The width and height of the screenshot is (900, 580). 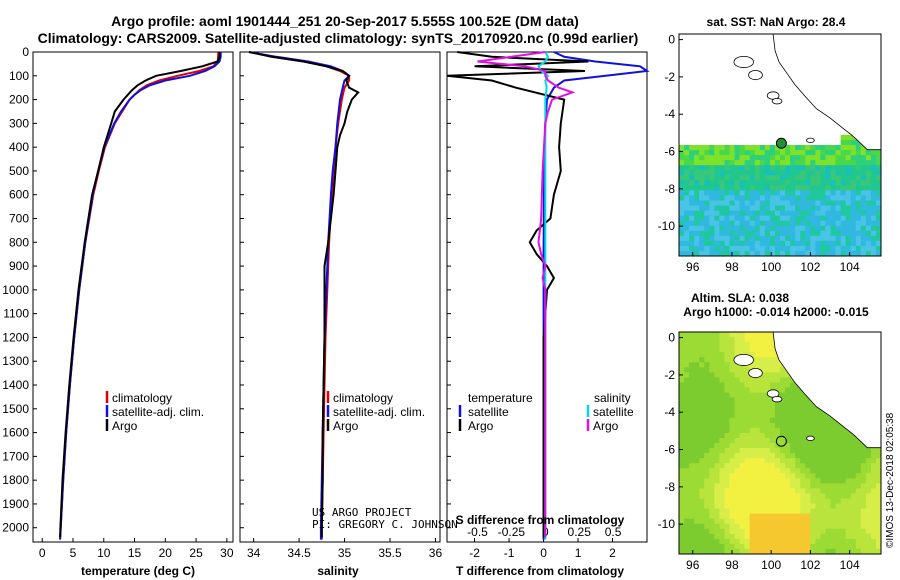 I want to click on series-line-climatology, so click(x=299, y=295).